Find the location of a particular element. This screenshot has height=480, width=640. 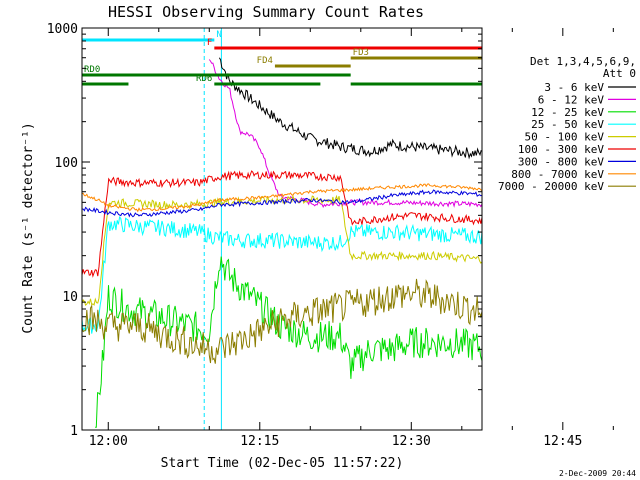

legend-entry-label: 12 - 25 keV is located at coordinates (567, 112).